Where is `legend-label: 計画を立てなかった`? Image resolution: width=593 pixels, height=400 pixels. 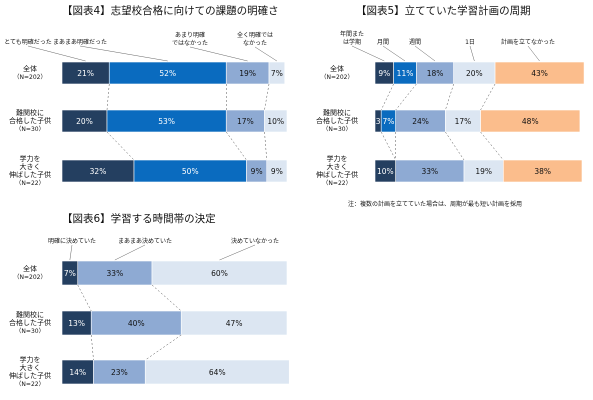 legend-label: 計画を立てなかった is located at coordinates (528, 42).